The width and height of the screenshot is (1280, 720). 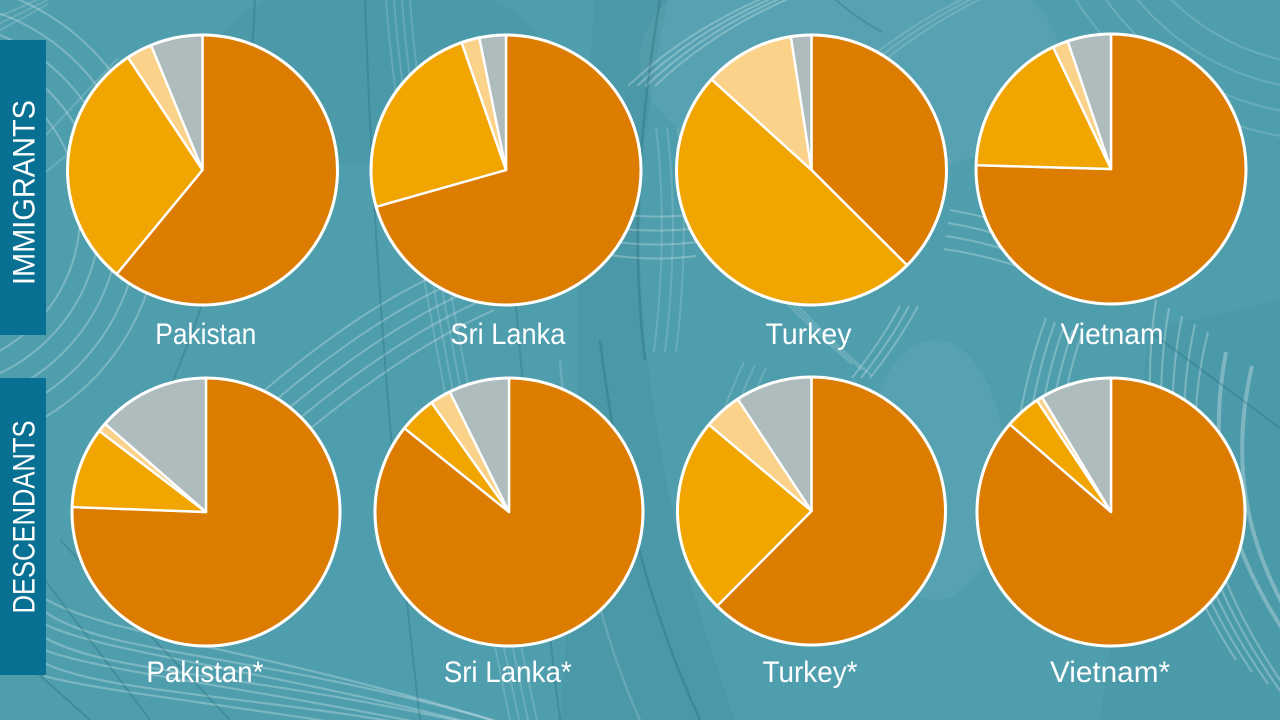 What do you see at coordinates (810, 672) in the screenshot?
I see `svg-text: Turkey*` at bounding box center [810, 672].